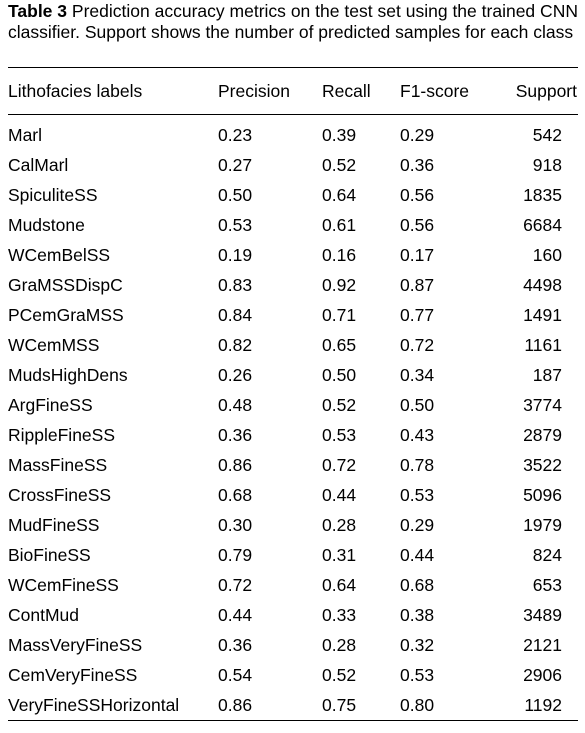 Image resolution: width=585 pixels, height=733 pixels. What do you see at coordinates (293, 196) in the screenshot?
I see `table-row: SpiculiteSS 0.50 0.64 0.56 1835` at bounding box center [293, 196].